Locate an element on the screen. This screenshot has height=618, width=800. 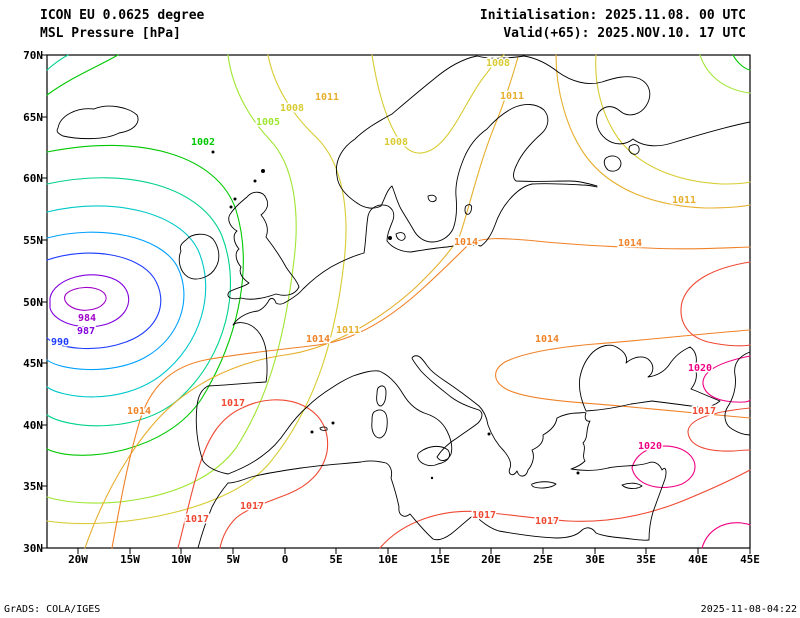
lakes is located at coordinates (533, 173).